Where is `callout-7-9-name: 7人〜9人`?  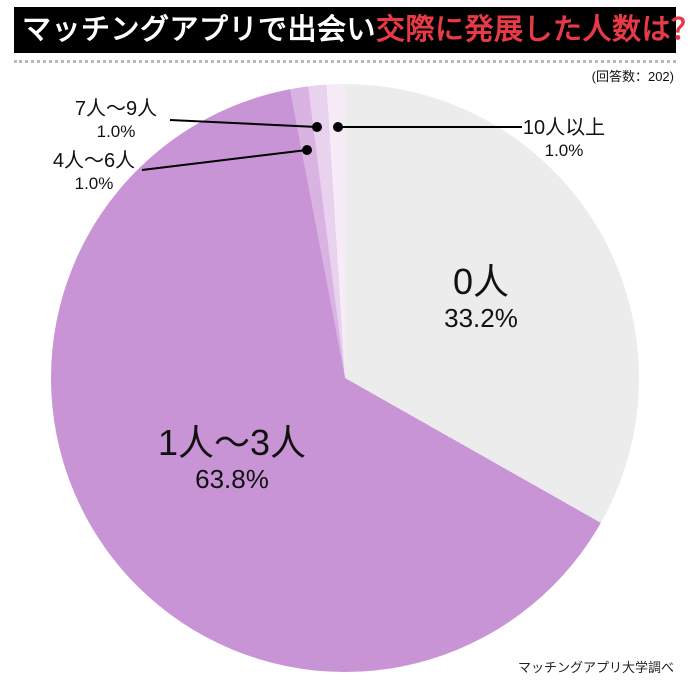 callout-7-9-name: 7人〜9人 is located at coordinates (116, 108).